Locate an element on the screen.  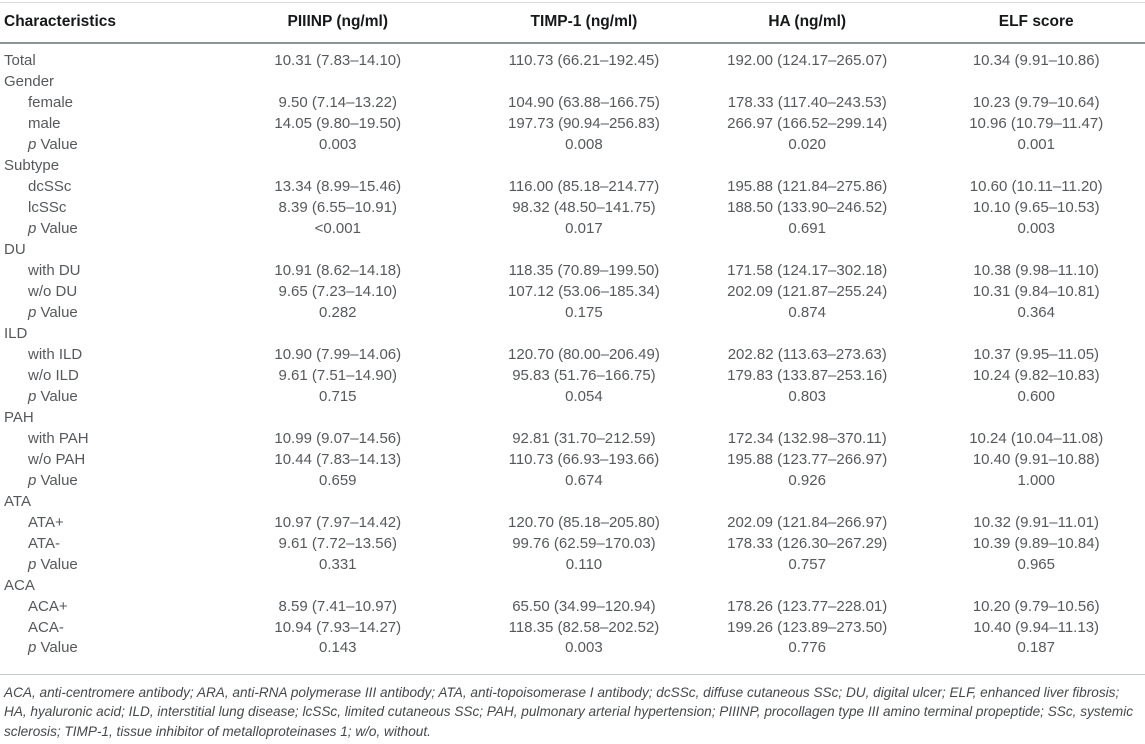
value-cell: 98.32 (48.50–141.75) is located at coordinates (584, 207).